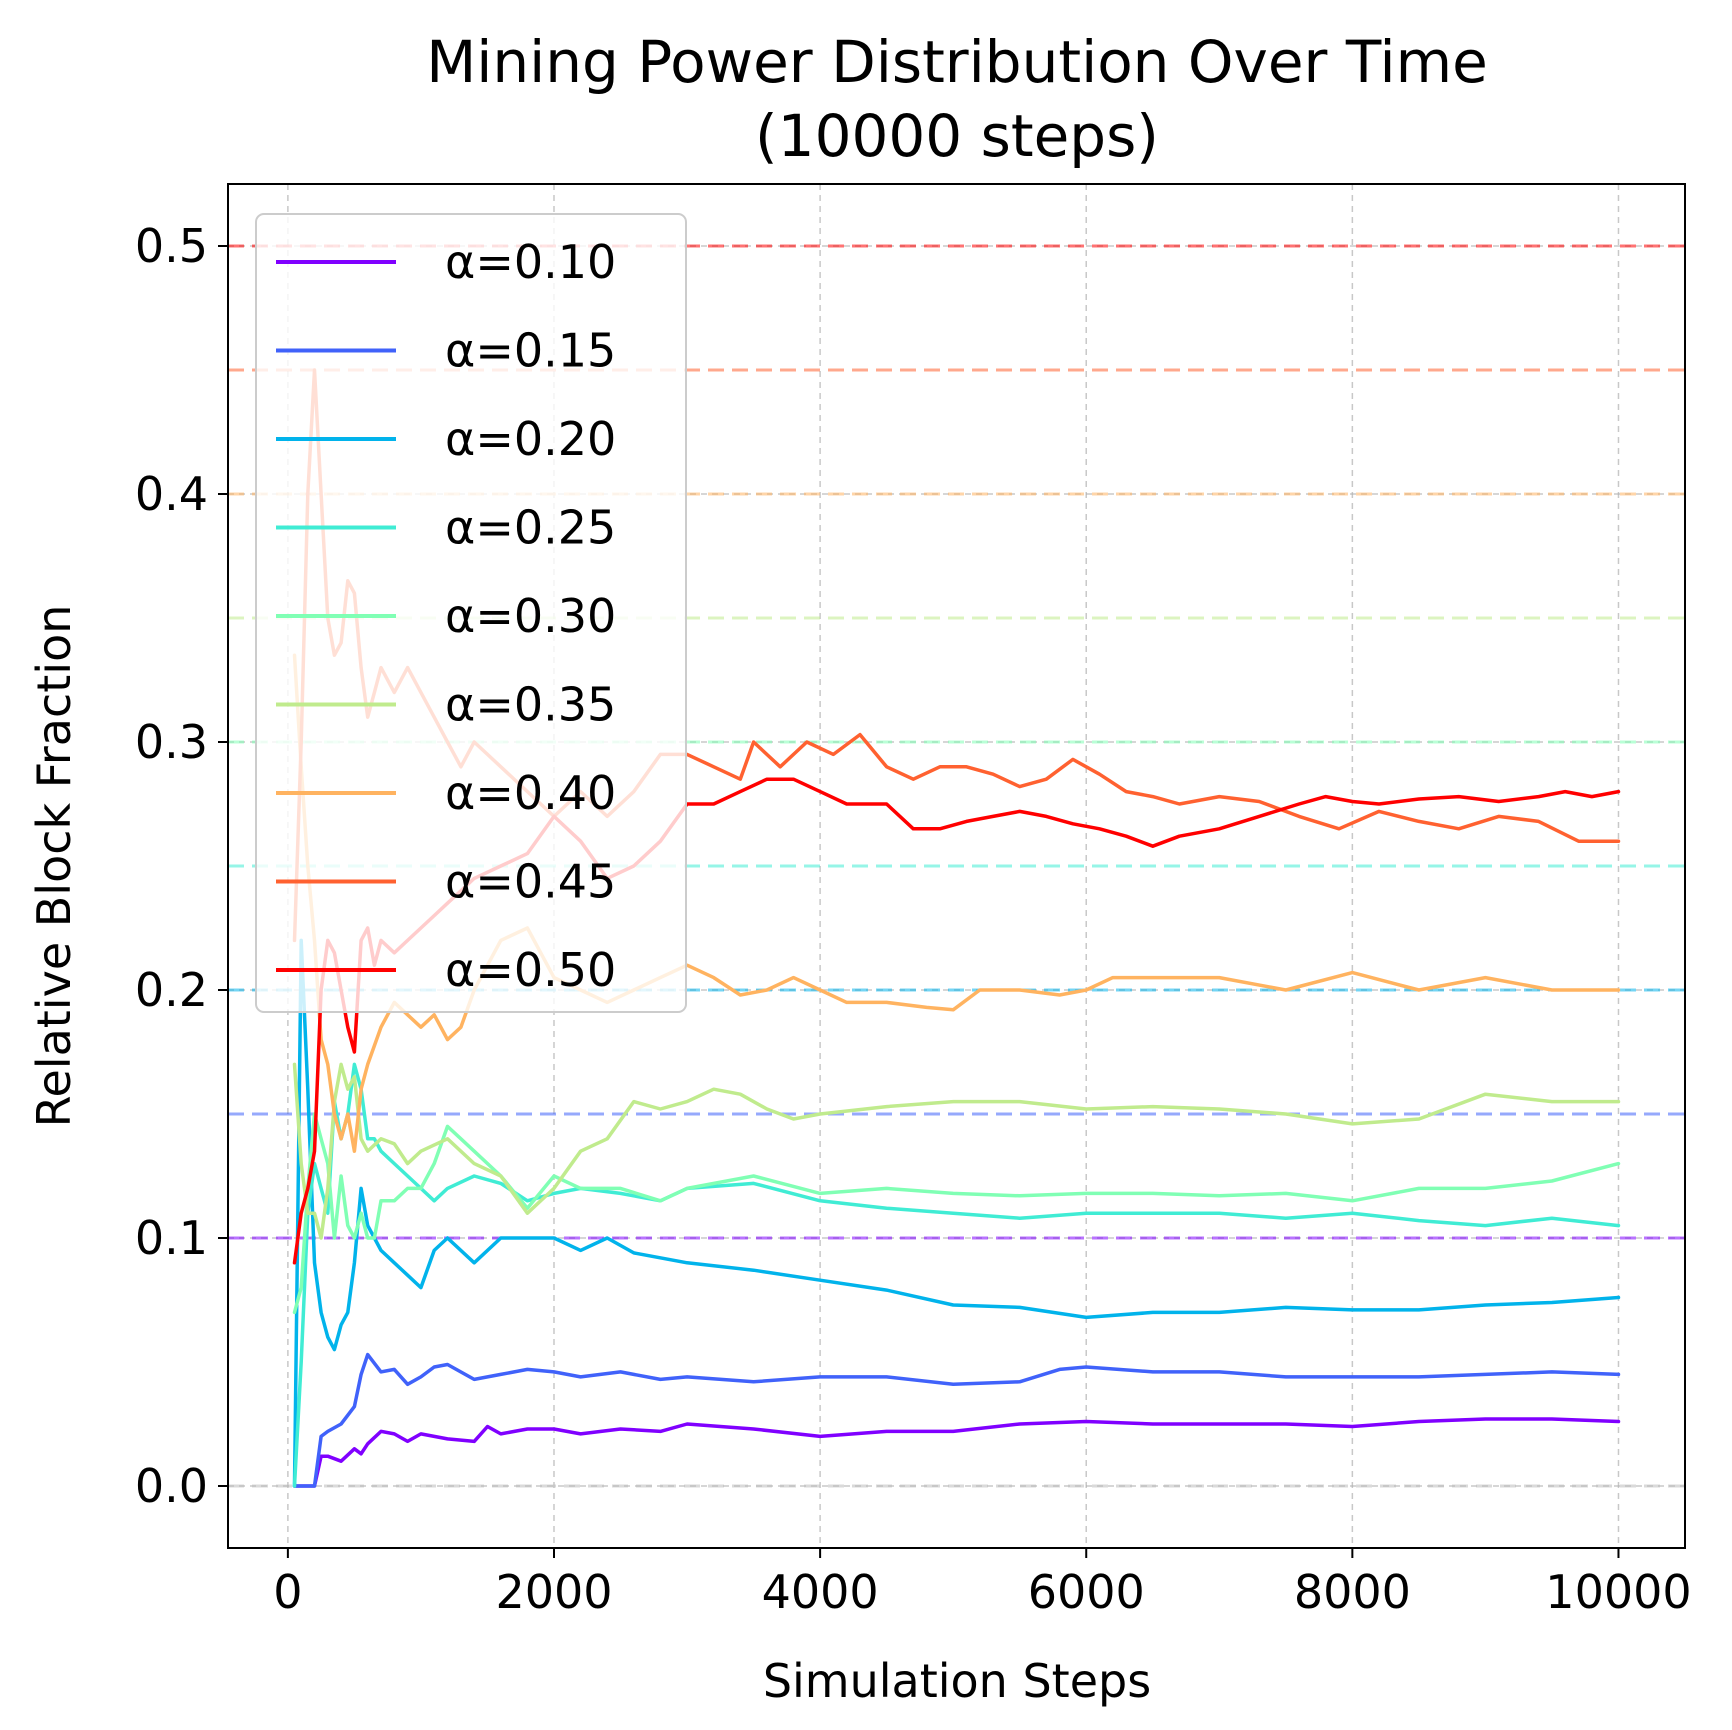 The height and width of the screenshot is (1730, 1732). What do you see at coordinates (530, 262) in the screenshot?
I see `legend-label-0: α=0.10` at bounding box center [530, 262].